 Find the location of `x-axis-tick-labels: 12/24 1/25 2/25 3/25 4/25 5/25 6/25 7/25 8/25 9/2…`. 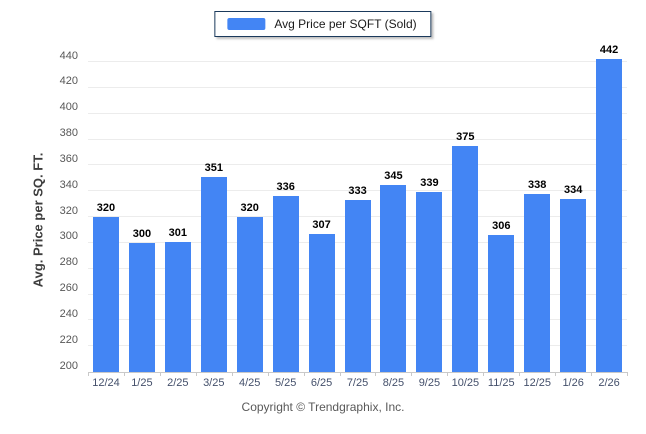

x-axis-tick-labels: 12/24 1/25 2/25 3/25 4/25 5/25 6/25 7/25 8/25 9/2… is located at coordinates (357, 383).